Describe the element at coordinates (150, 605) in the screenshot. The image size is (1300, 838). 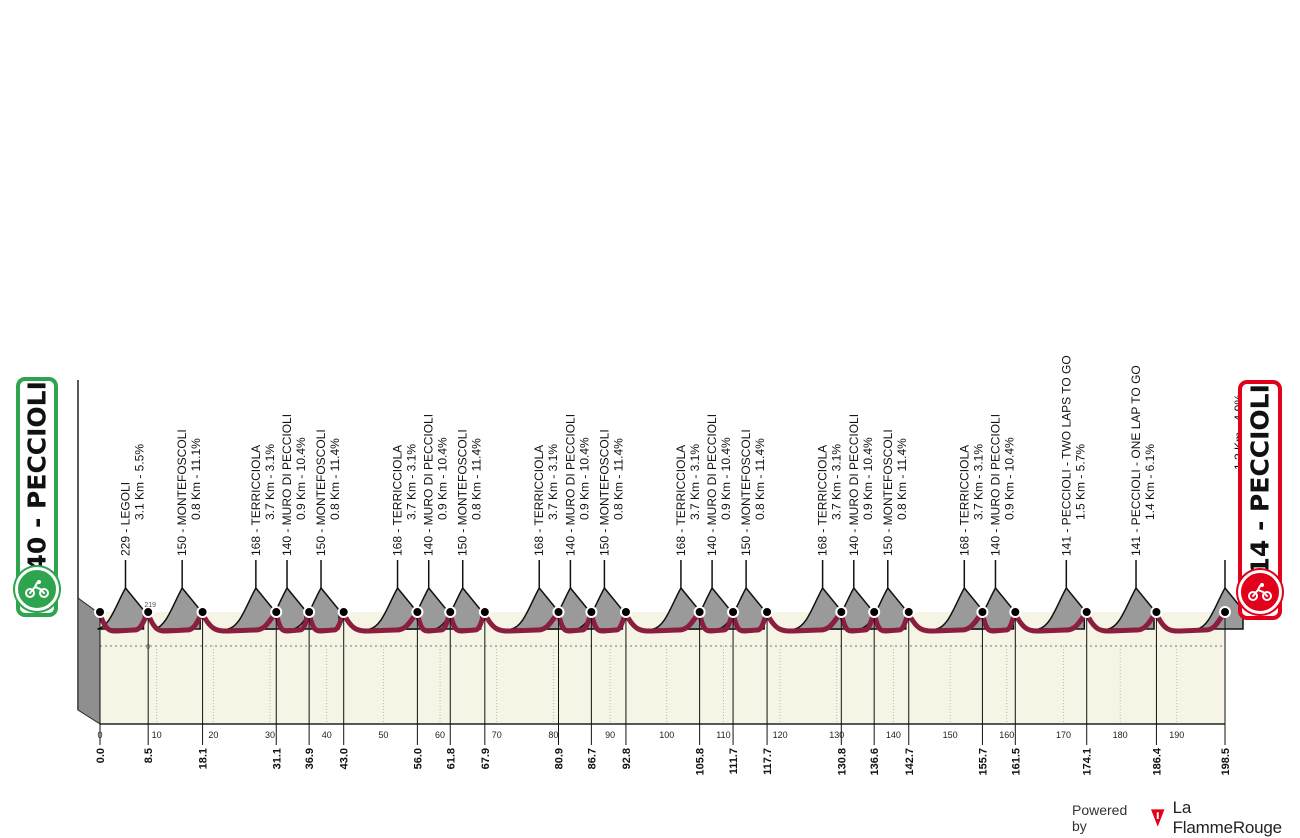
I see `inline-elevation-label: 219` at that location.